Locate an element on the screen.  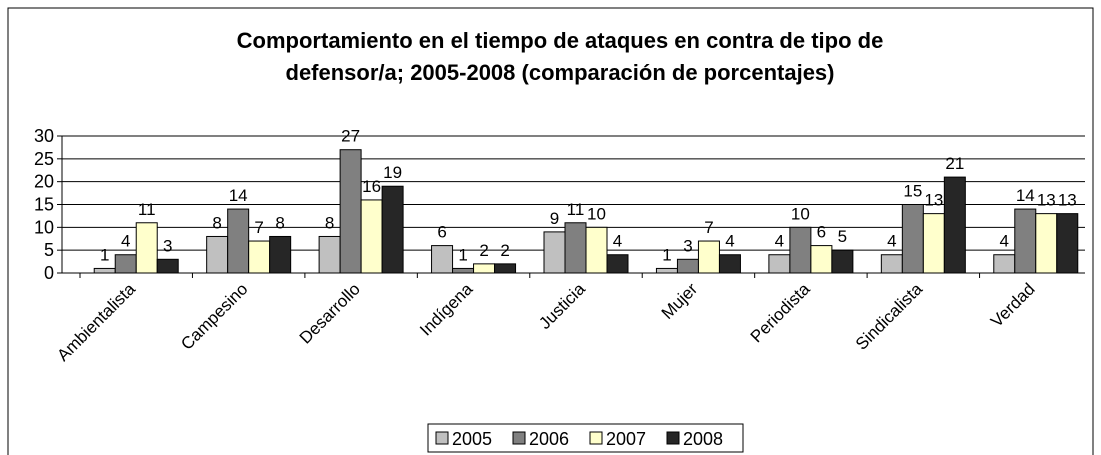
legend-box is located at coordinates (585, 438).